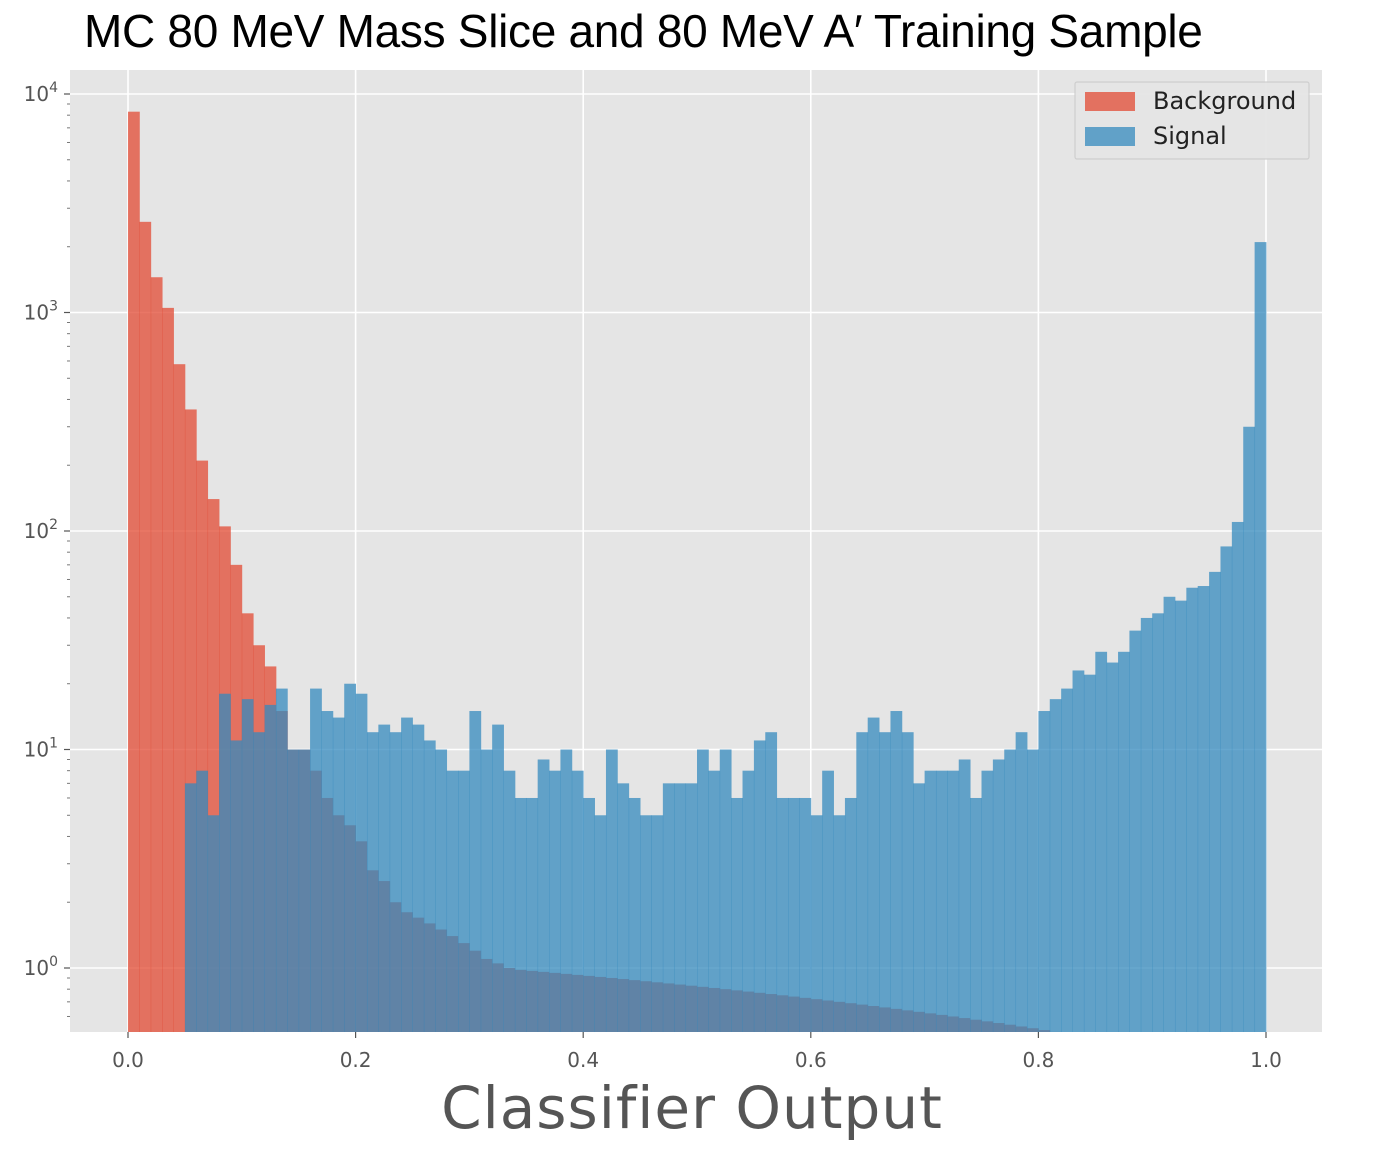  What do you see at coordinates (1110, 136) in the screenshot?
I see `legend-swatch-signal` at bounding box center [1110, 136].